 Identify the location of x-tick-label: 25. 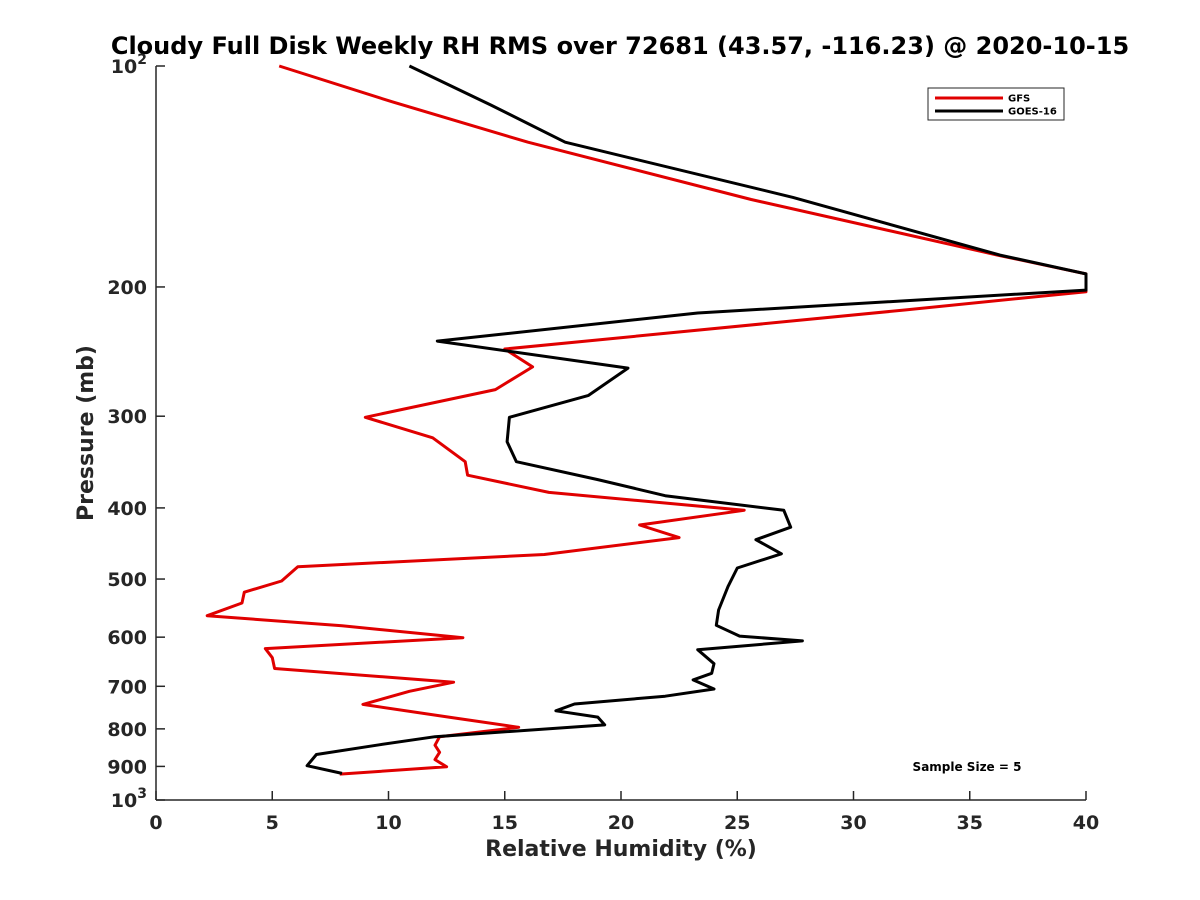
(737, 823).